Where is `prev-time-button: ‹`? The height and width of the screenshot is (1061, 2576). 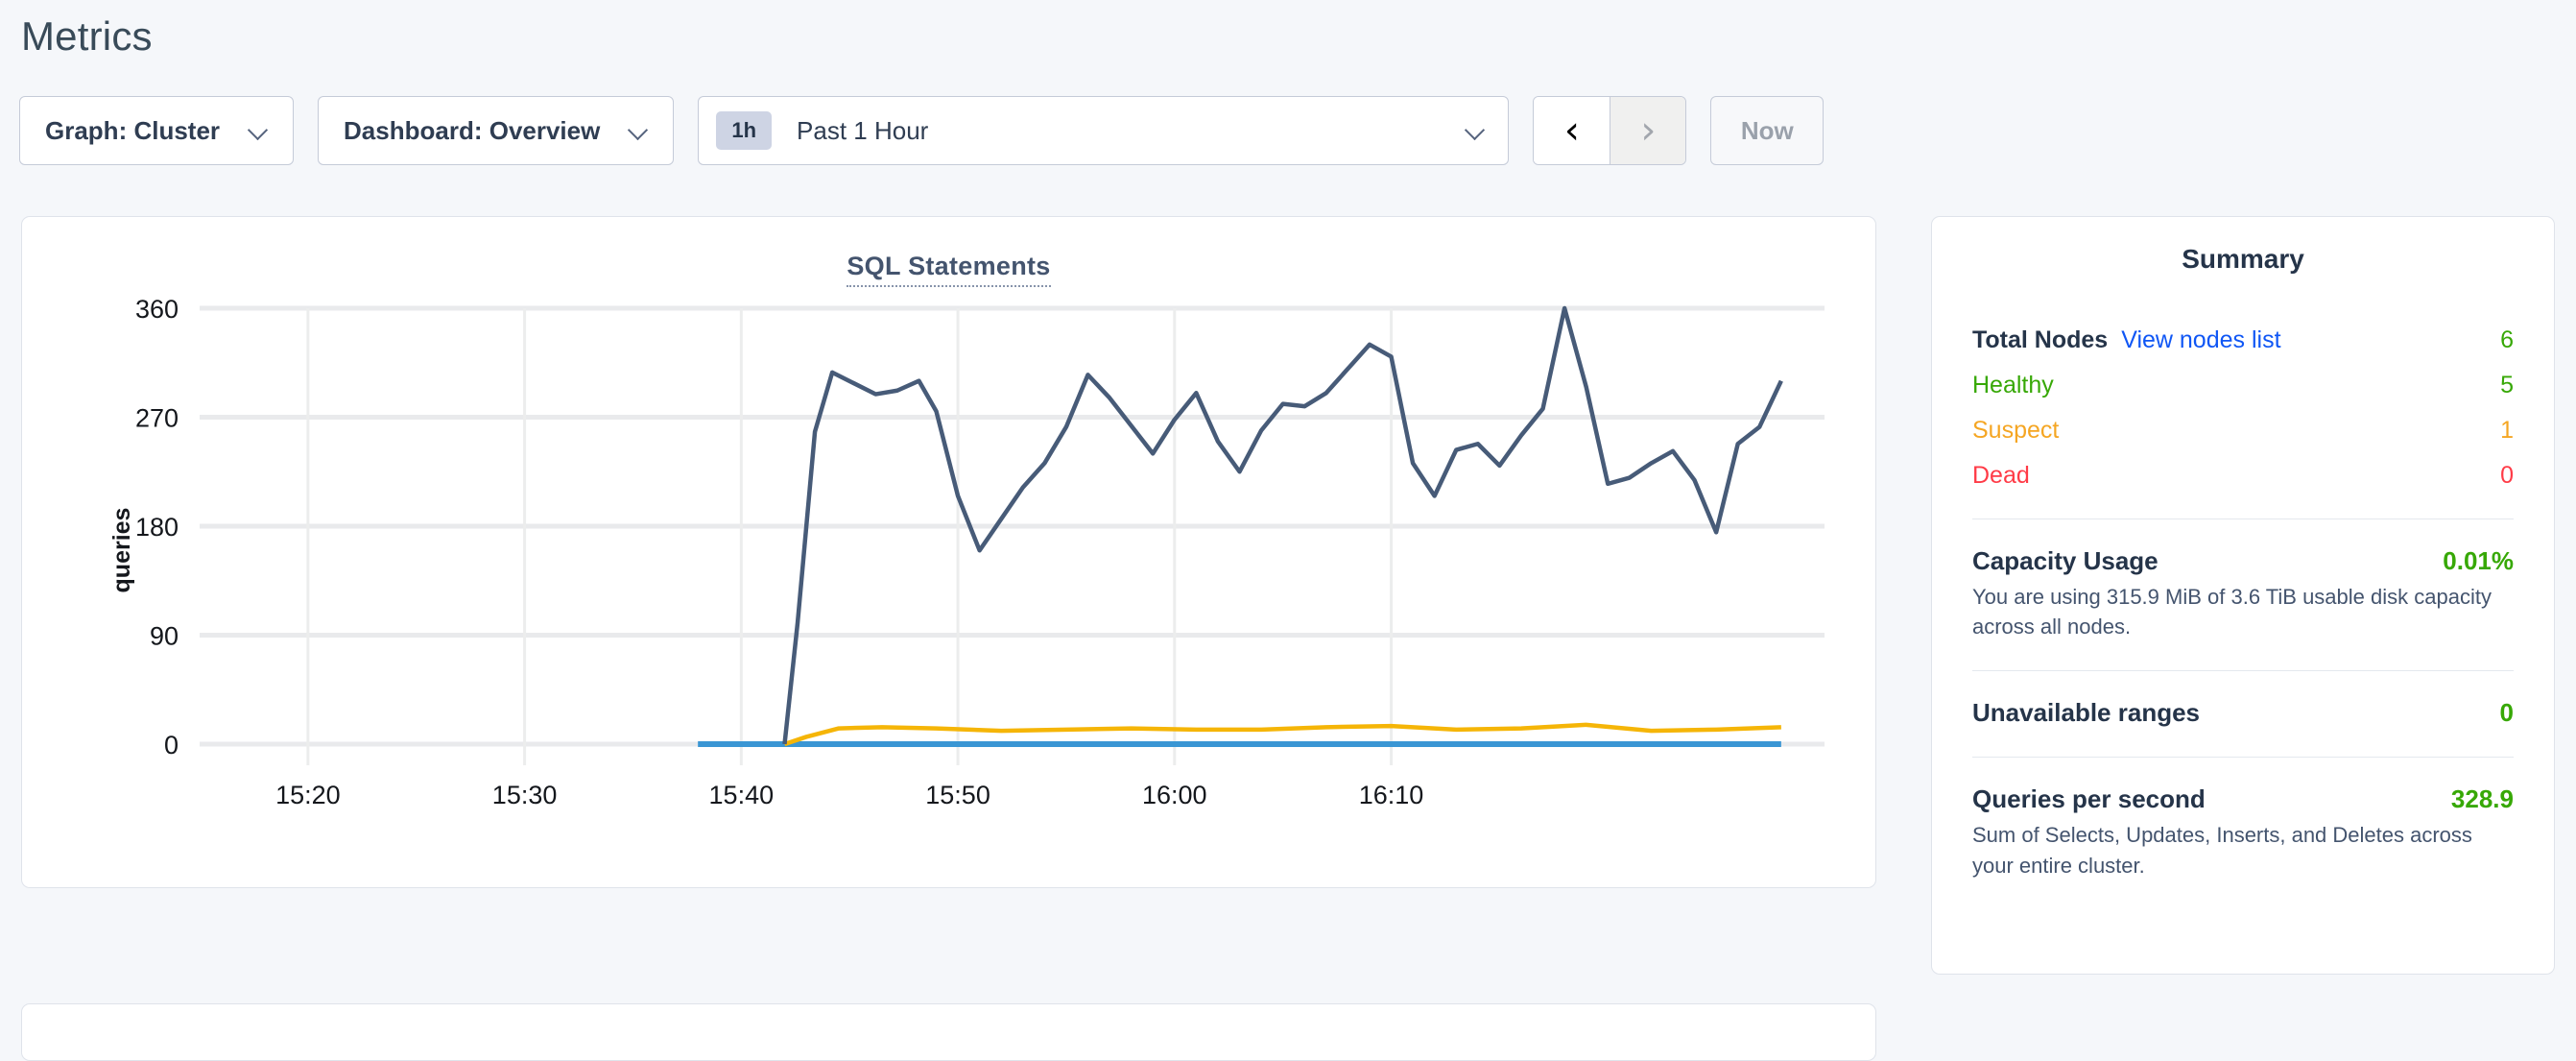 prev-time-button: ‹ is located at coordinates (1572, 130).